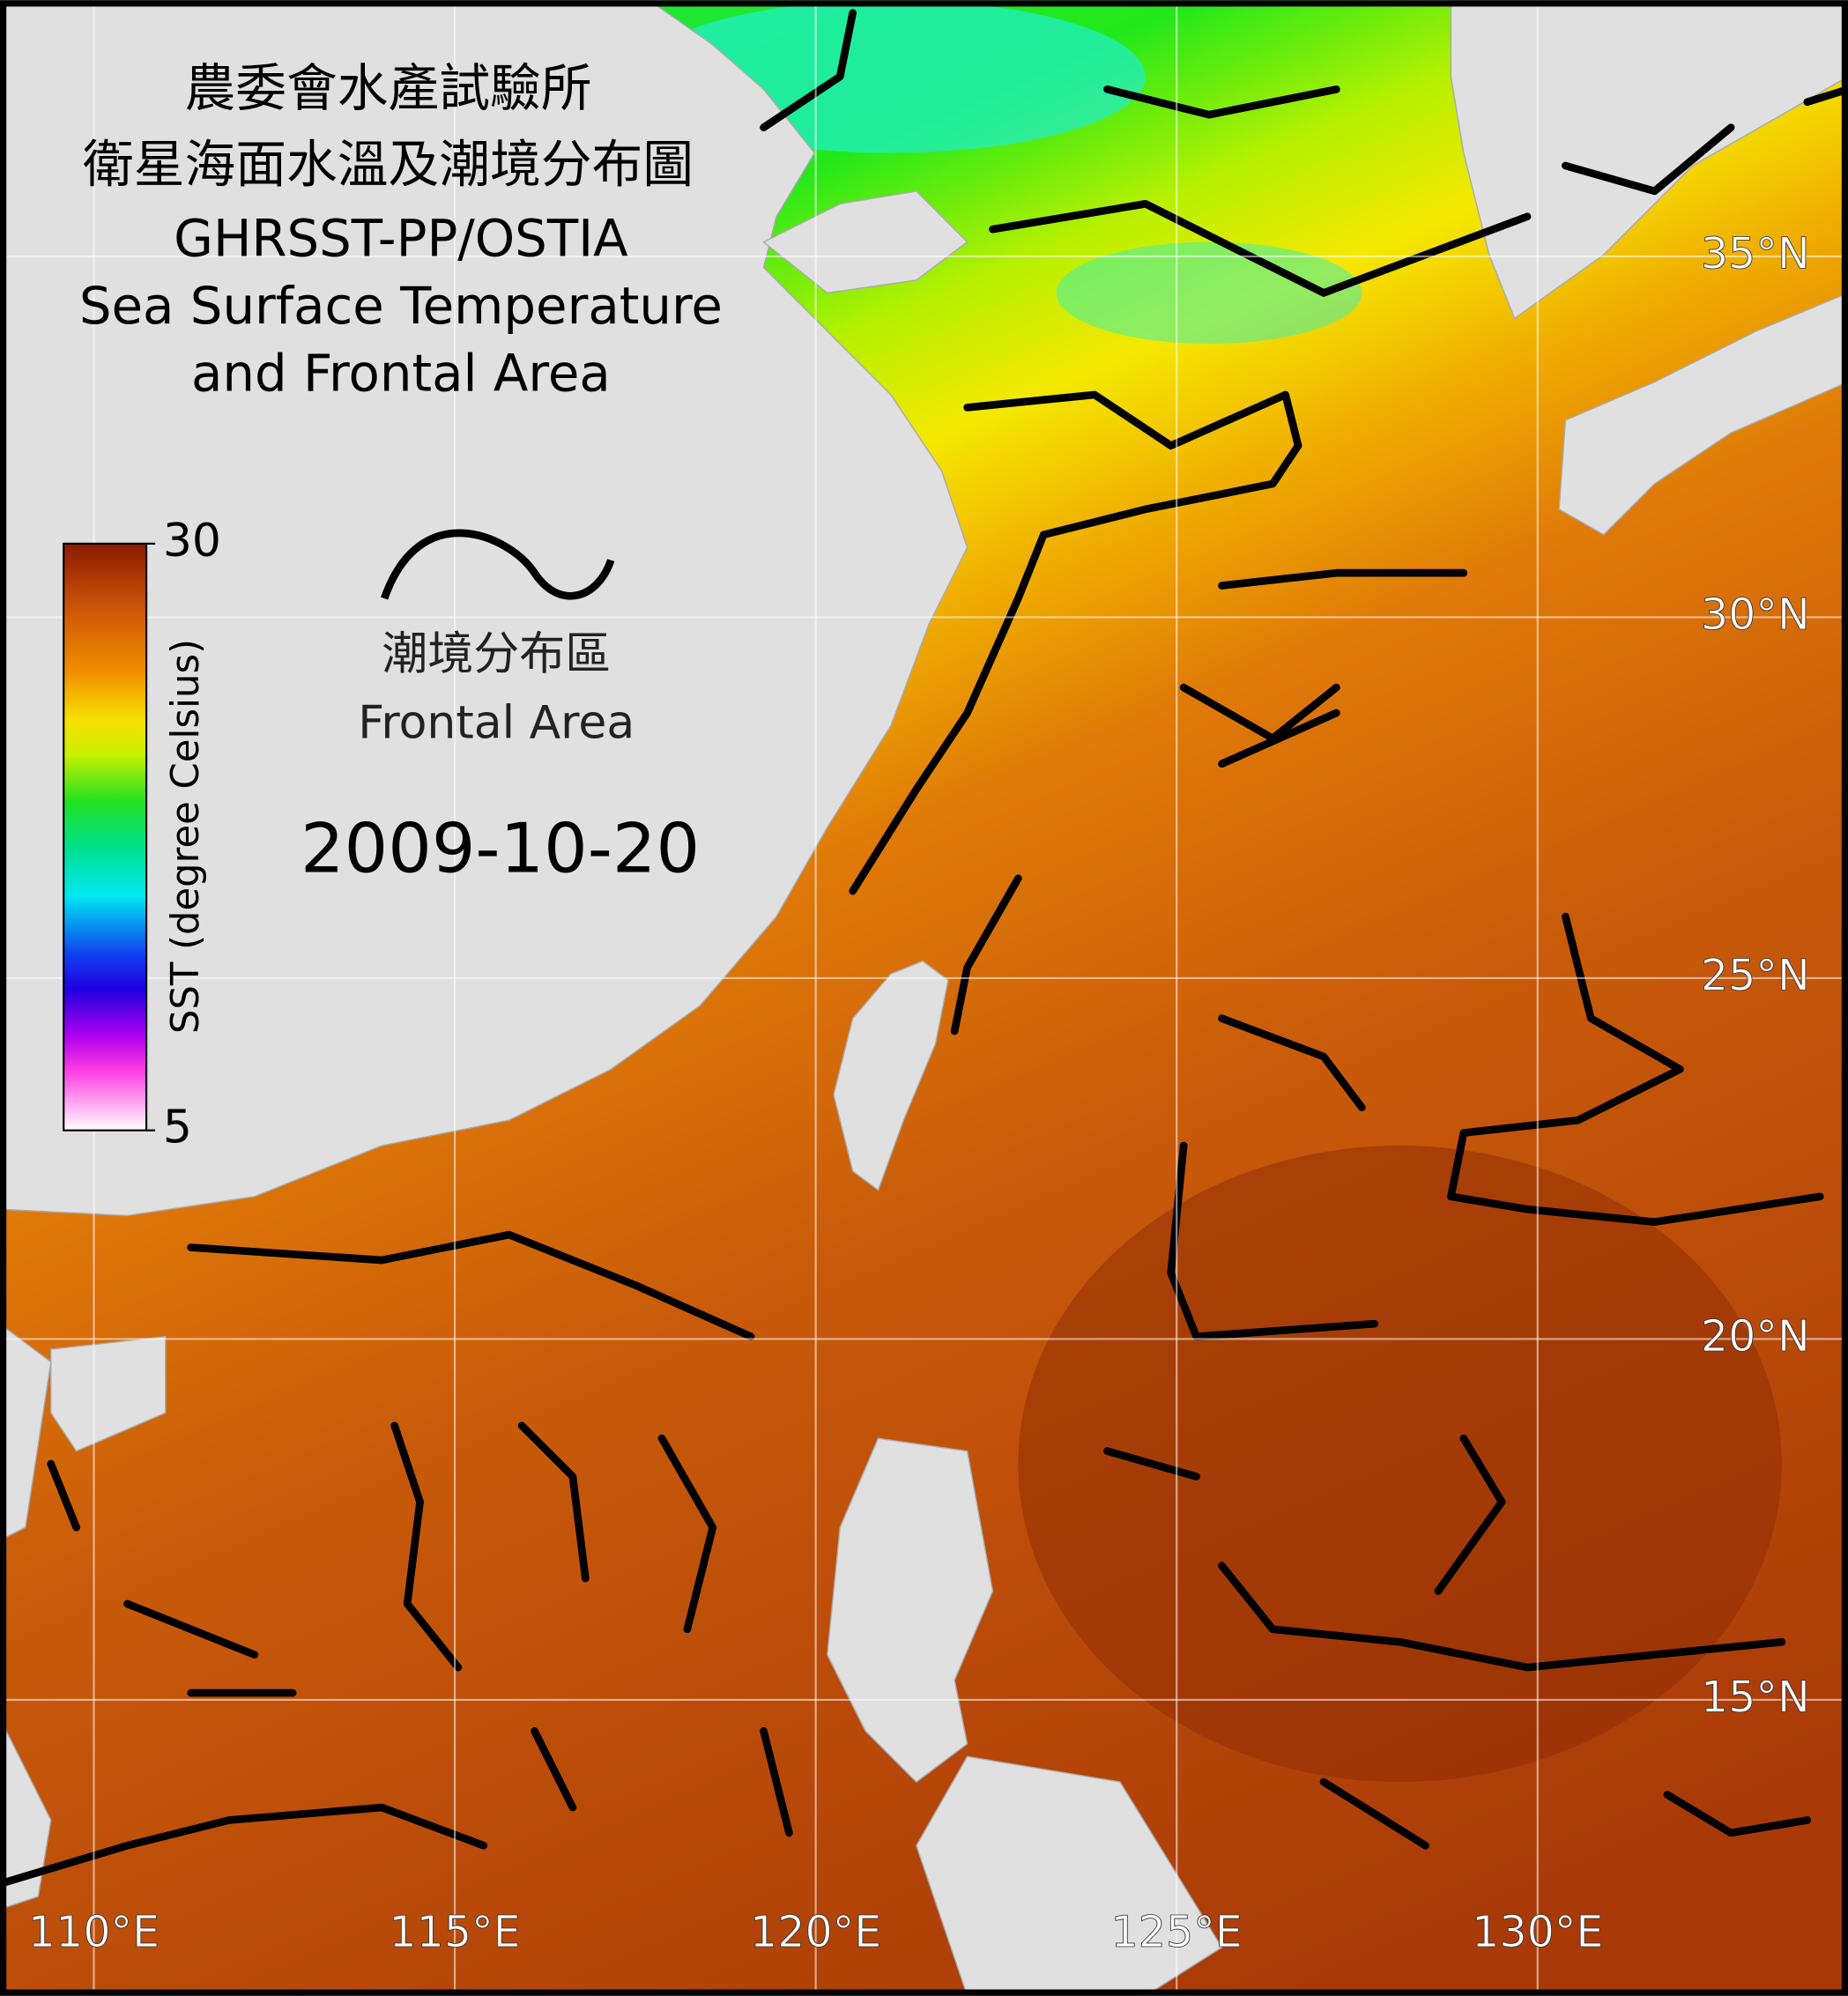 This screenshot has height=1996, width=1848. Describe the element at coordinates (911, 1610) in the screenshot. I see `luzon` at that location.